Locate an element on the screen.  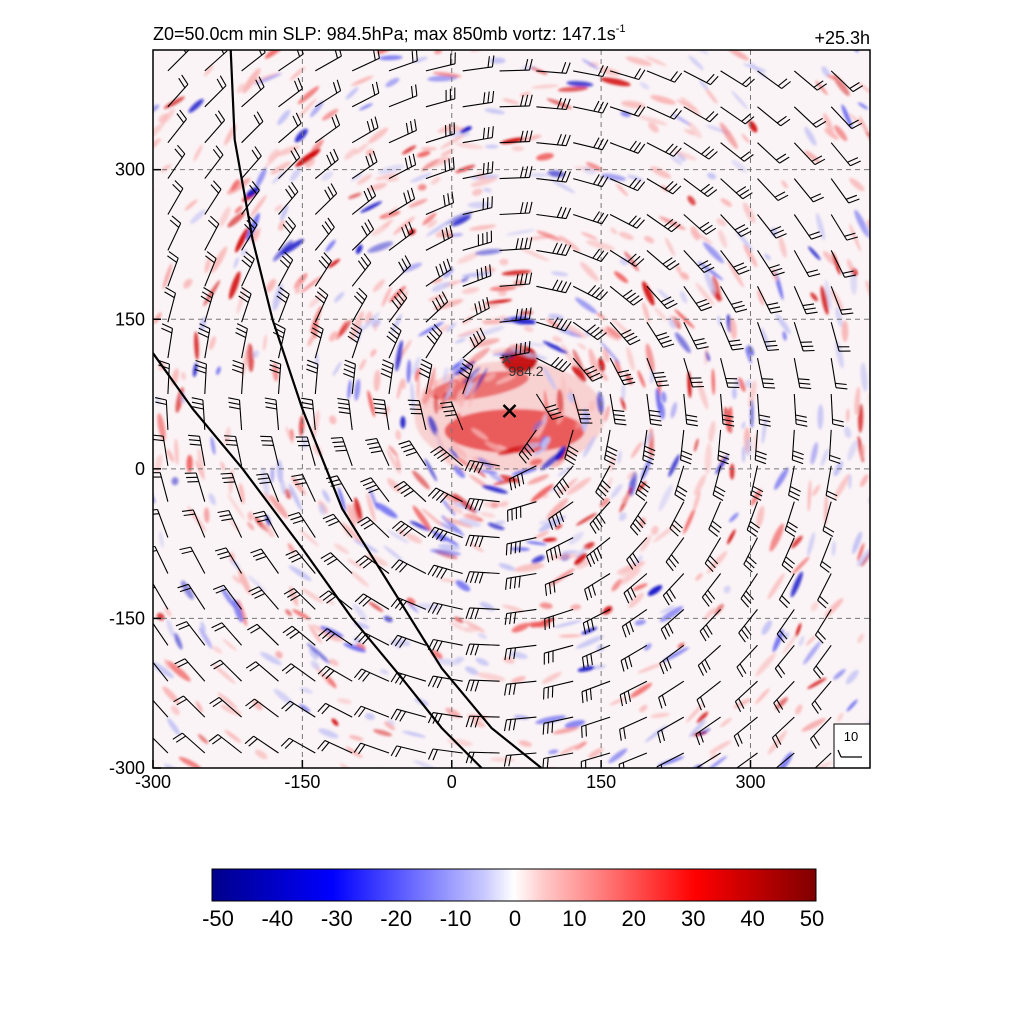
colorbar: -50 -40 -30 -20 -10 0 10 20 30 40 50 is located at coordinates (513, 899).